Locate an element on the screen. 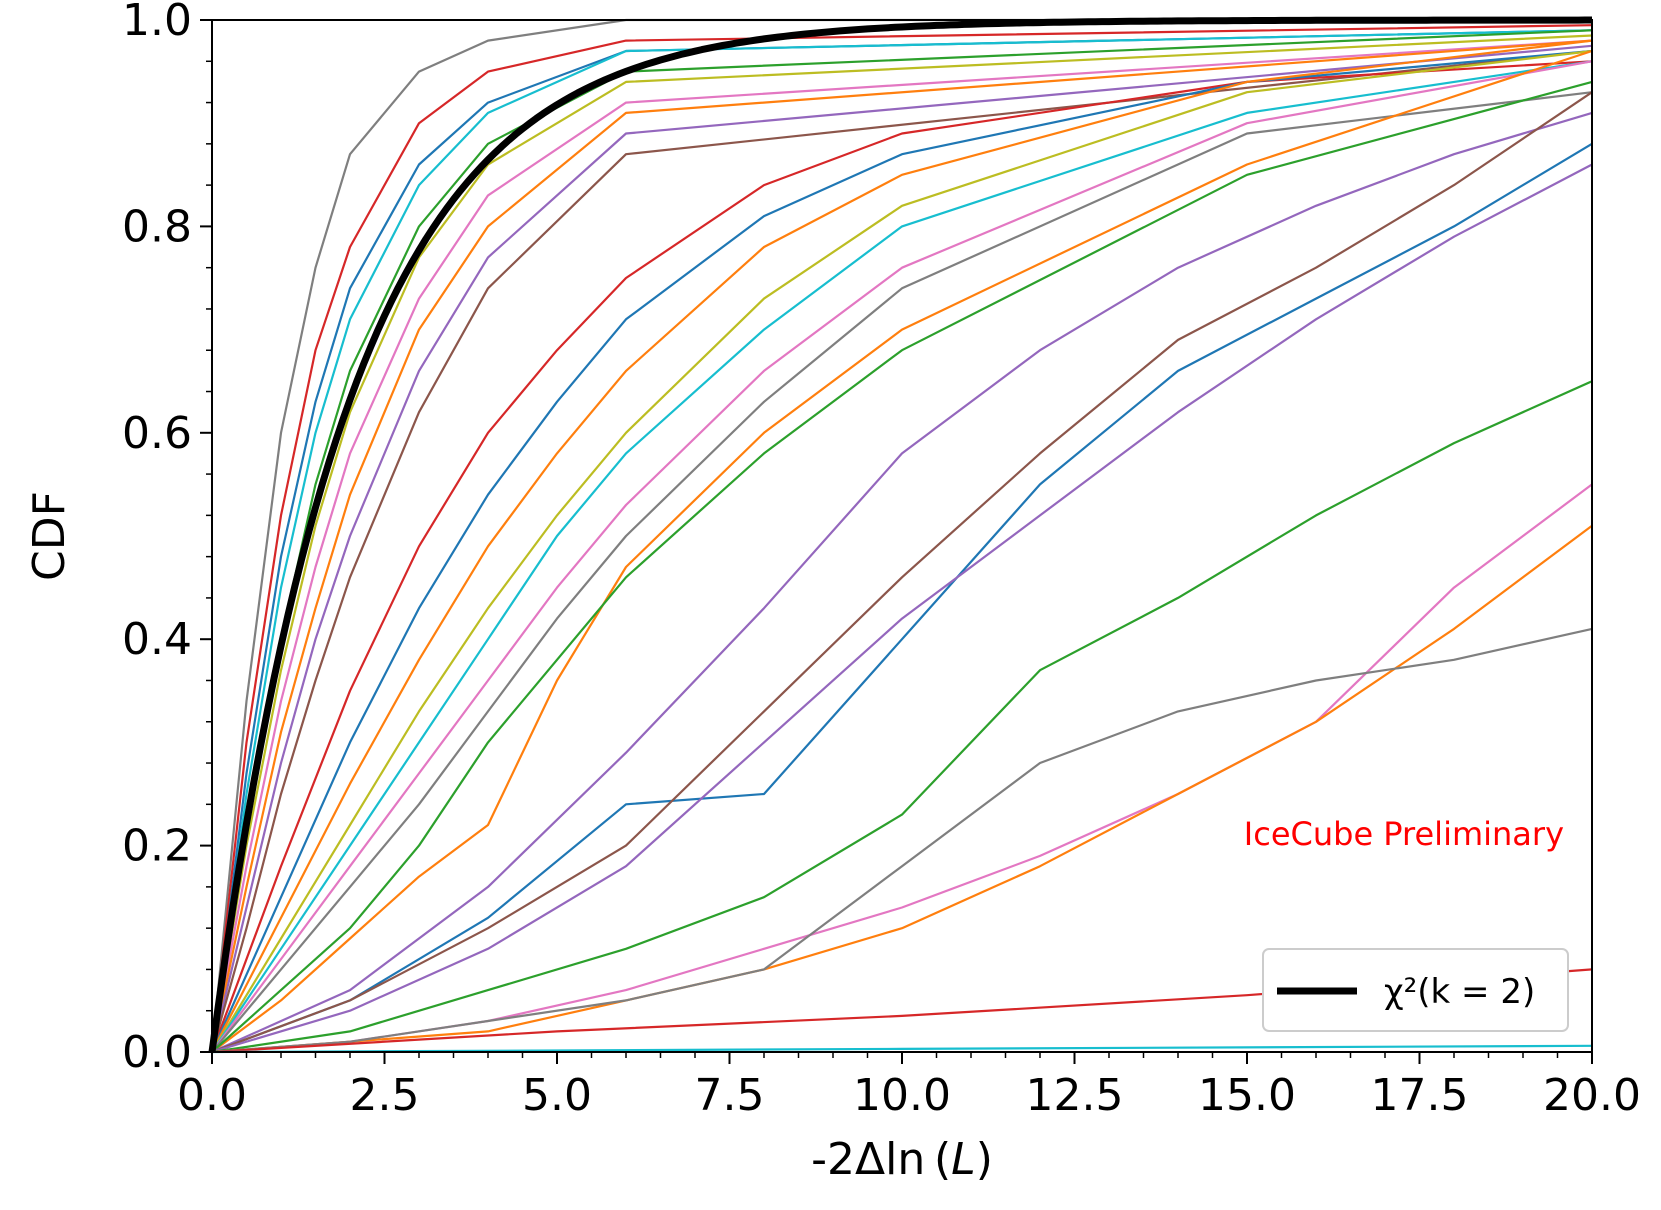 This screenshot has height=1210, width=1661. legend: χ²(k = 2) is located at coordinates (1415, 990).